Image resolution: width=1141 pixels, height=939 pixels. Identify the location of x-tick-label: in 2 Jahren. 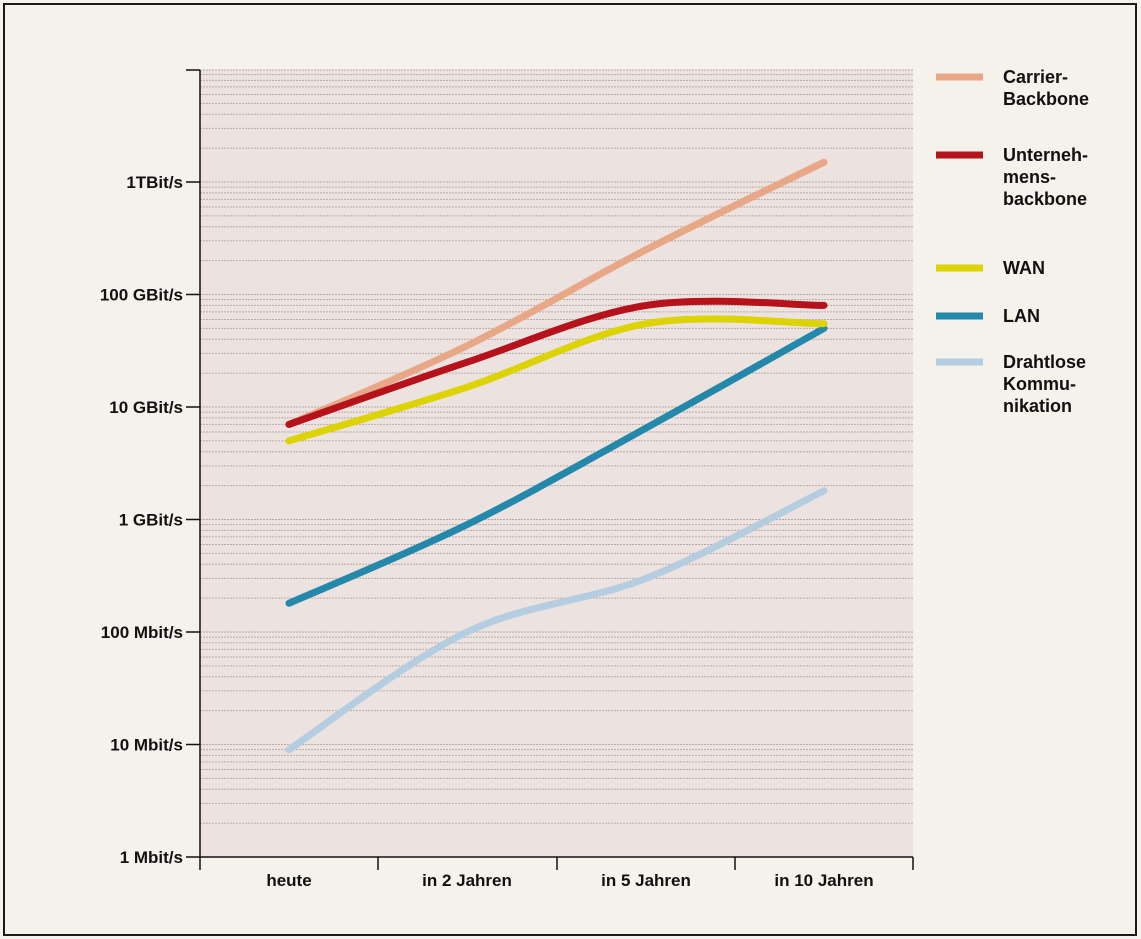
(467, 880).